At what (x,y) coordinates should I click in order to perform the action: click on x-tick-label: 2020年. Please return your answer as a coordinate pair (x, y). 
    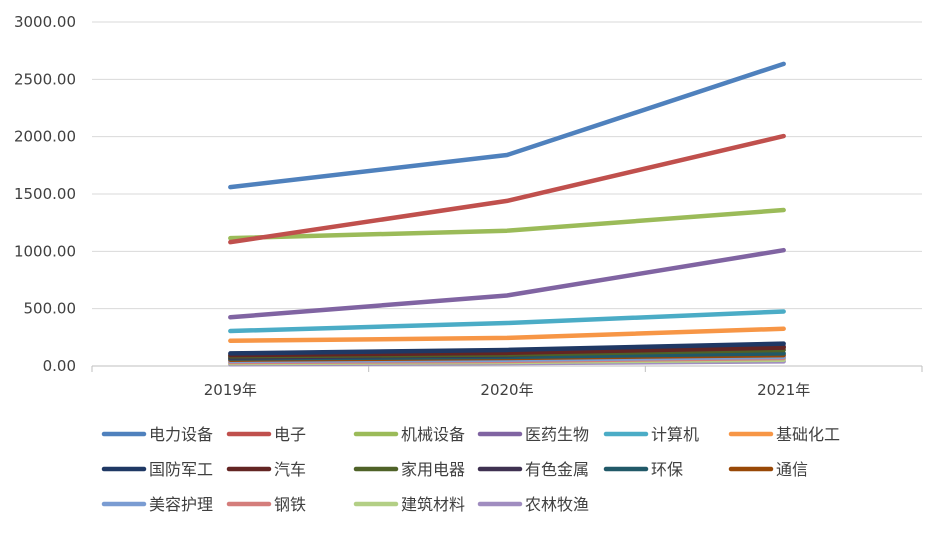
    Looking at the image, I should click on (506, 390).